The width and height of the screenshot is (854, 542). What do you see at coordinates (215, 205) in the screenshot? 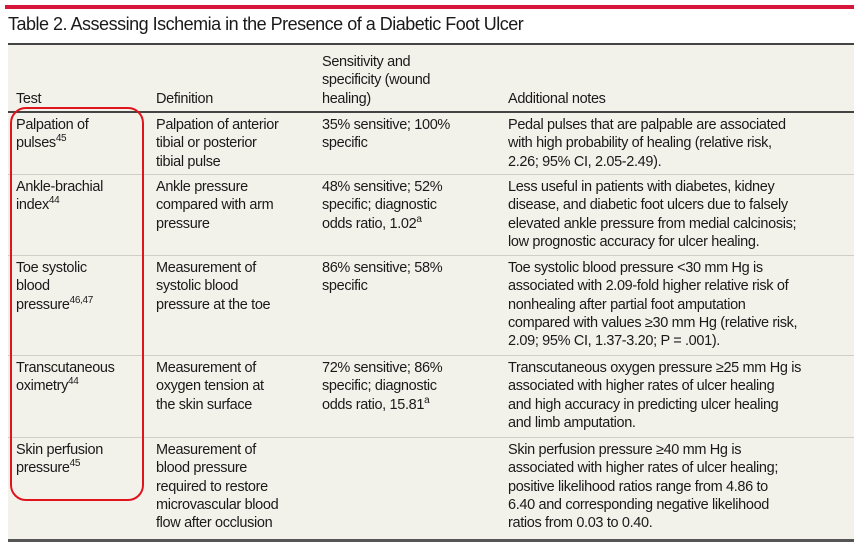
I see `definition-cell: Ankle pressure compared with arm pressure` at bounding box center [215, 205].